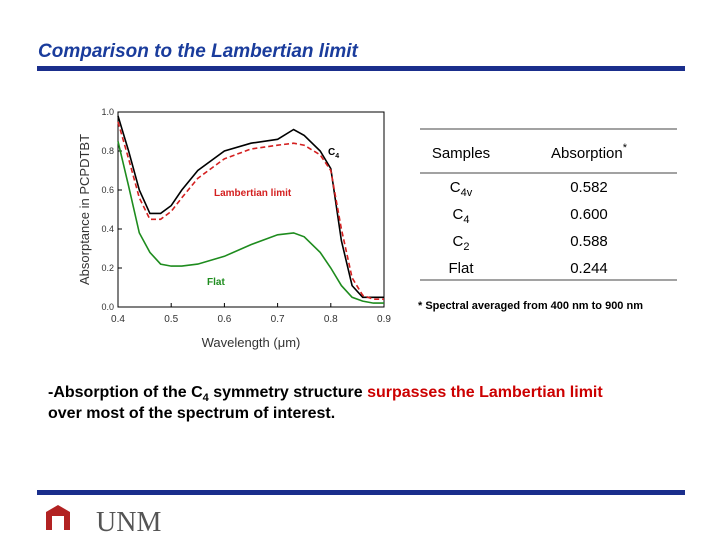 The width and height of the screenshot is (720, 540). I want to click on bullet-run: symmetry structure, so click(288, 392).